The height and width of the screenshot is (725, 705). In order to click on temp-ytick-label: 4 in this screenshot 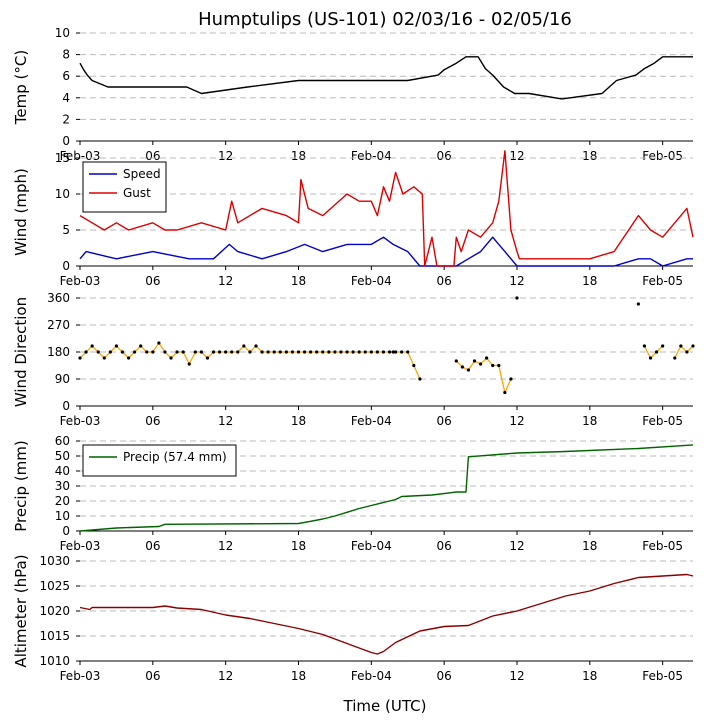, I will do `click(66, 98)`.